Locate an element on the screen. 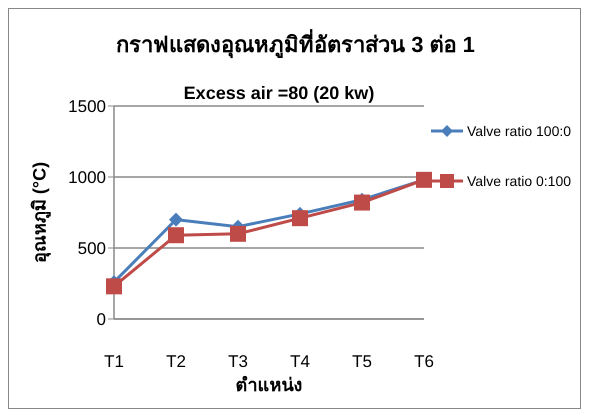  y-tick-label: 0 is located at coordinates (101, 320).